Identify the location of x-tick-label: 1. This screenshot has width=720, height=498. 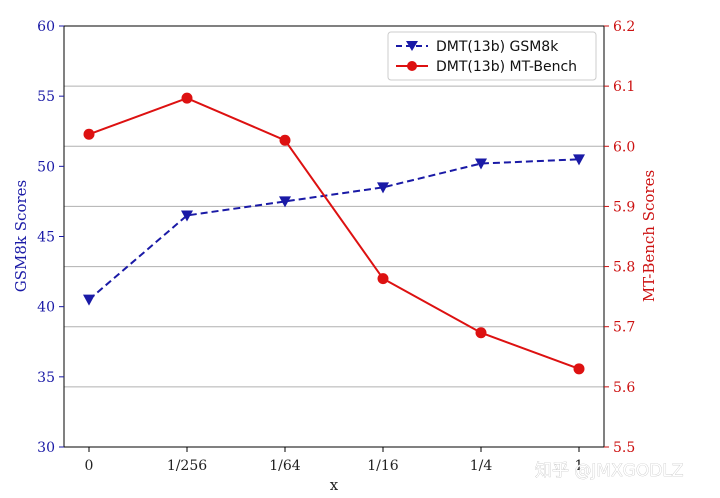
(579, 466).